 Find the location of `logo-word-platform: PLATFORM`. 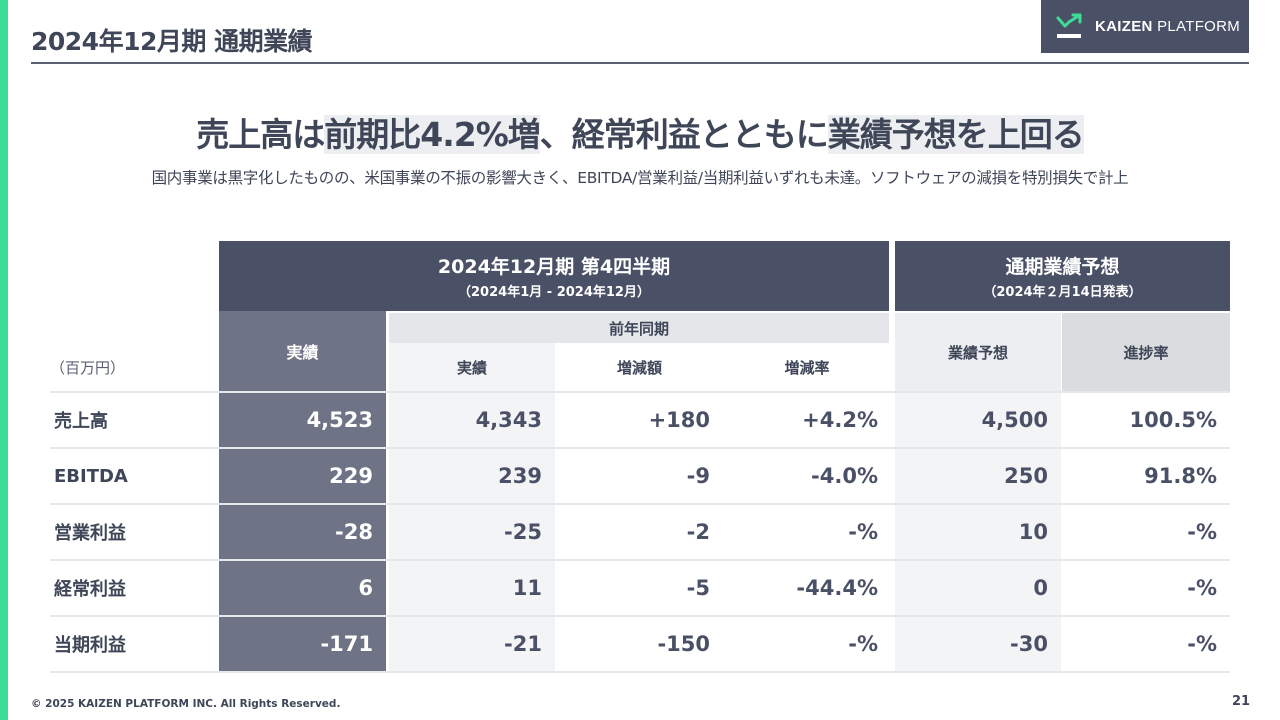

logo-word-platform: PLATFORM is located at coordinates (1199, 26).